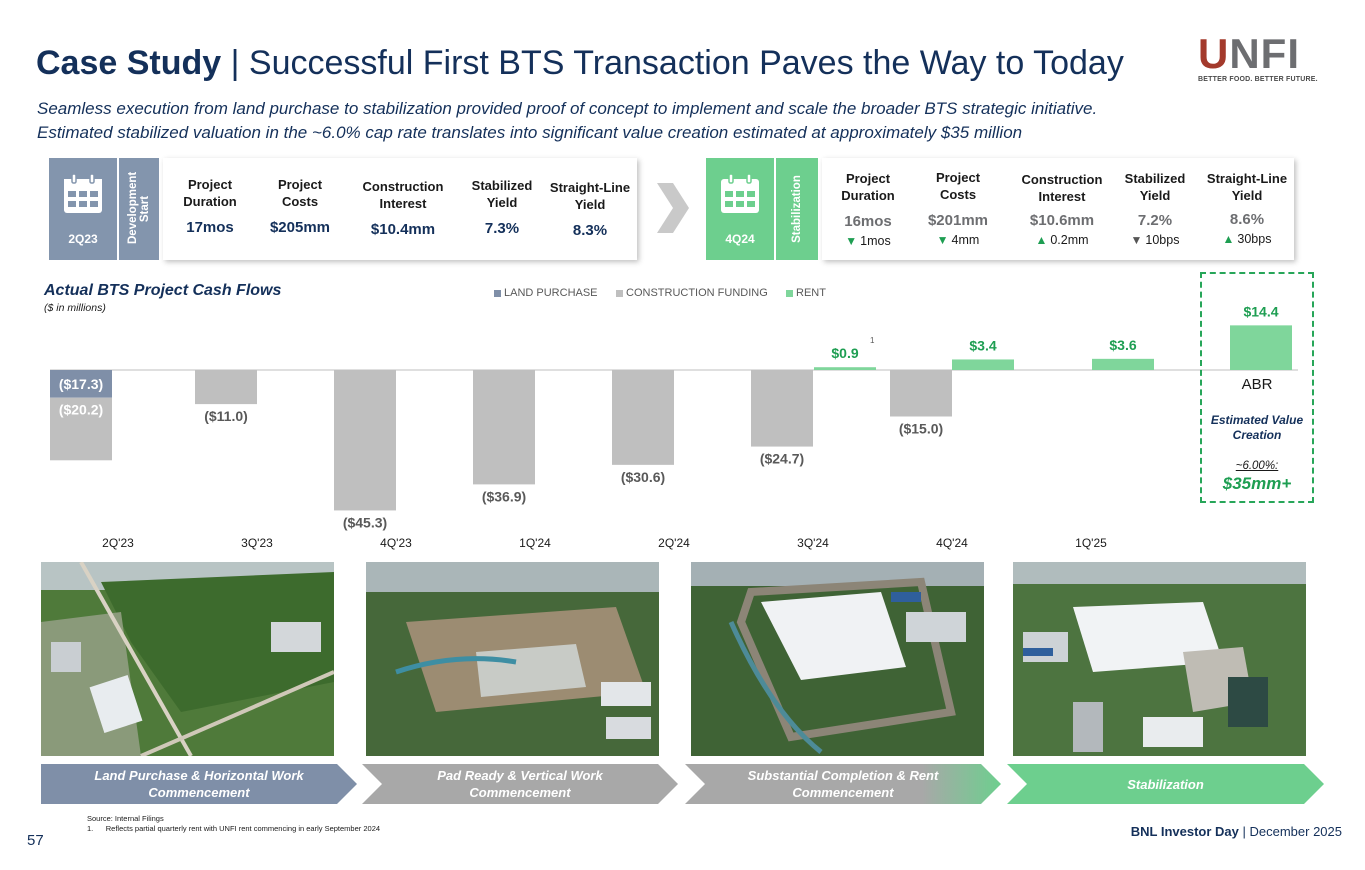  Describe the element at coordinates (1257, 483) in the screenshot. I see `value-creation-amount: $35mm+` at that location.